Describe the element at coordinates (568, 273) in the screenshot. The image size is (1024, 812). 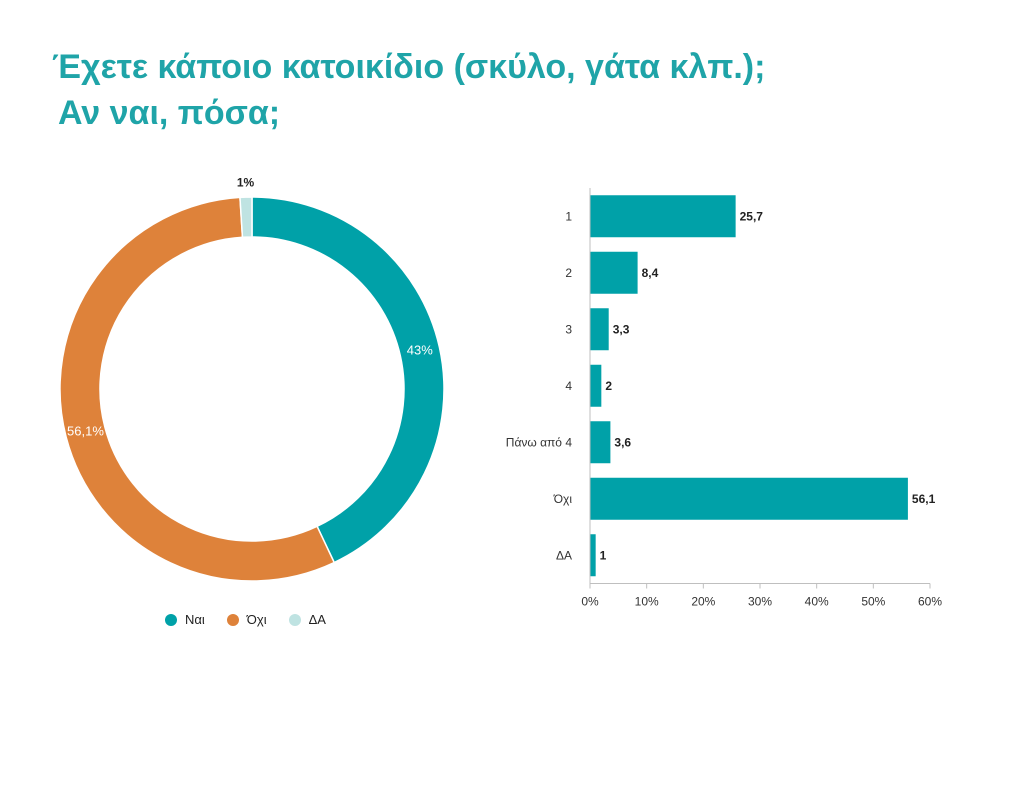
I see `category-label-1: 2` at that location.